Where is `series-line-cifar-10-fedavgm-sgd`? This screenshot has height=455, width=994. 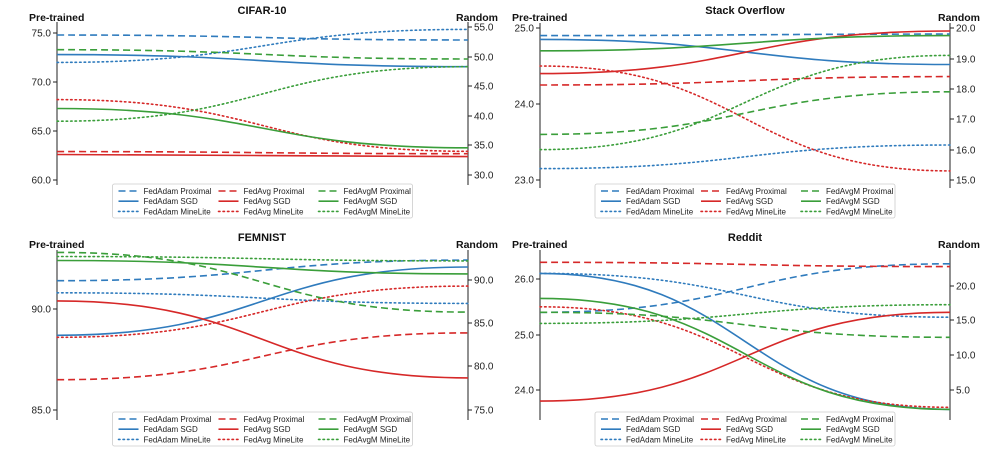
series-line-cifar-10-fedavgm-sgd is located at coordinates (262, 128).